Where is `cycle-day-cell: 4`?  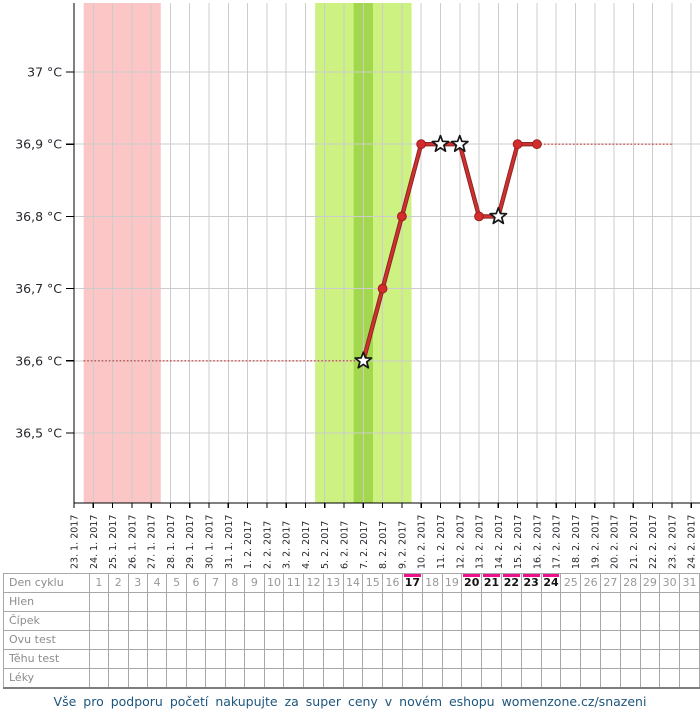
cycle-day-cell: 4 is located at coordinates (157, 583).